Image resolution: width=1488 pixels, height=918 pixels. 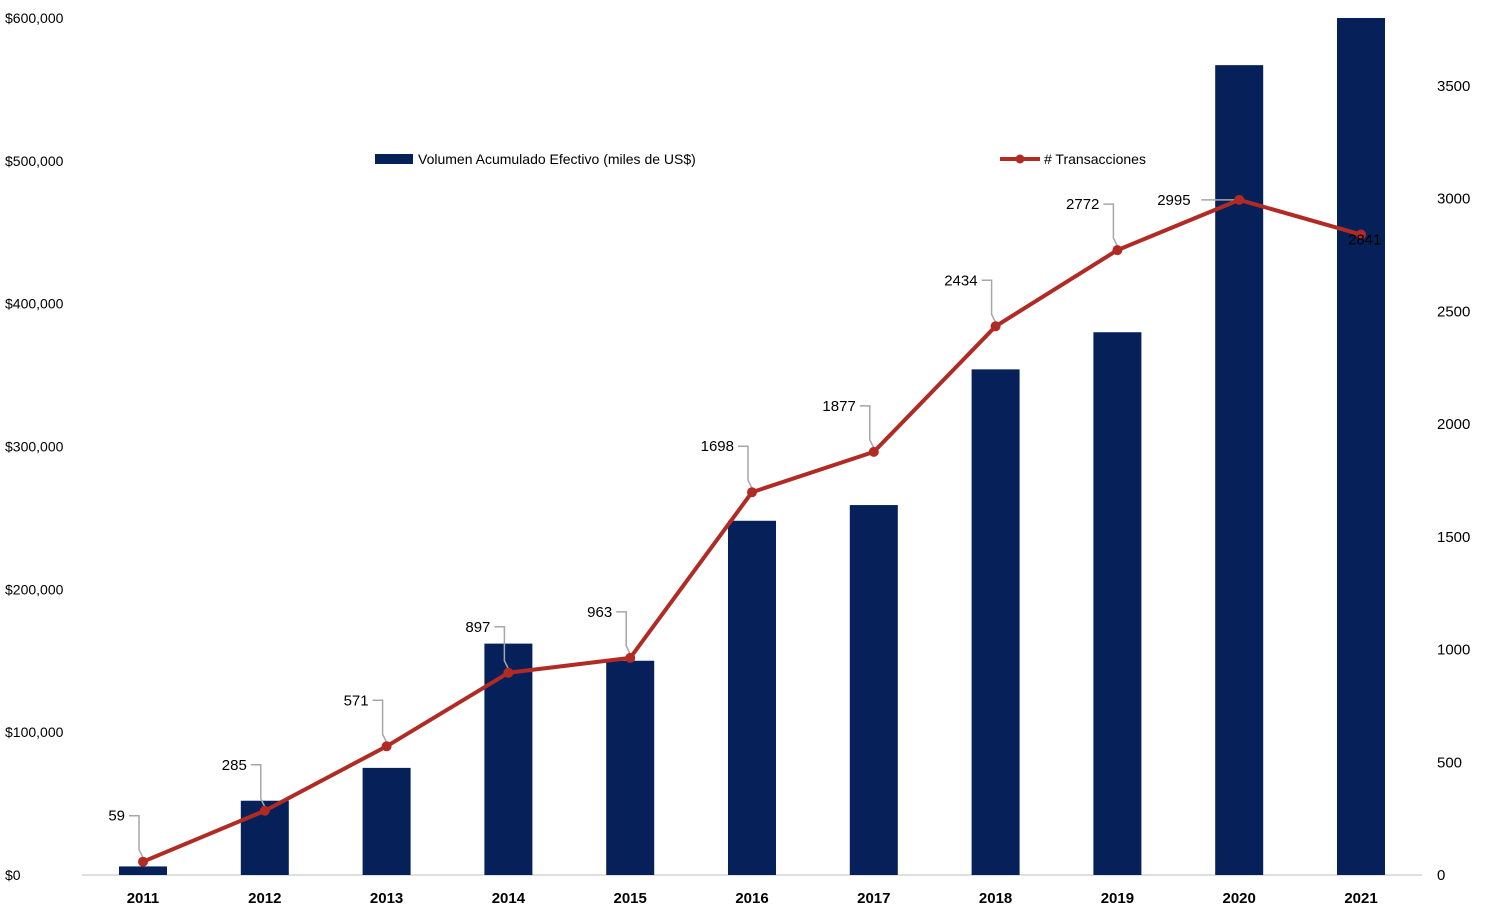 I want to click on data-label-2018: 2434, so click(x=960, y=280).